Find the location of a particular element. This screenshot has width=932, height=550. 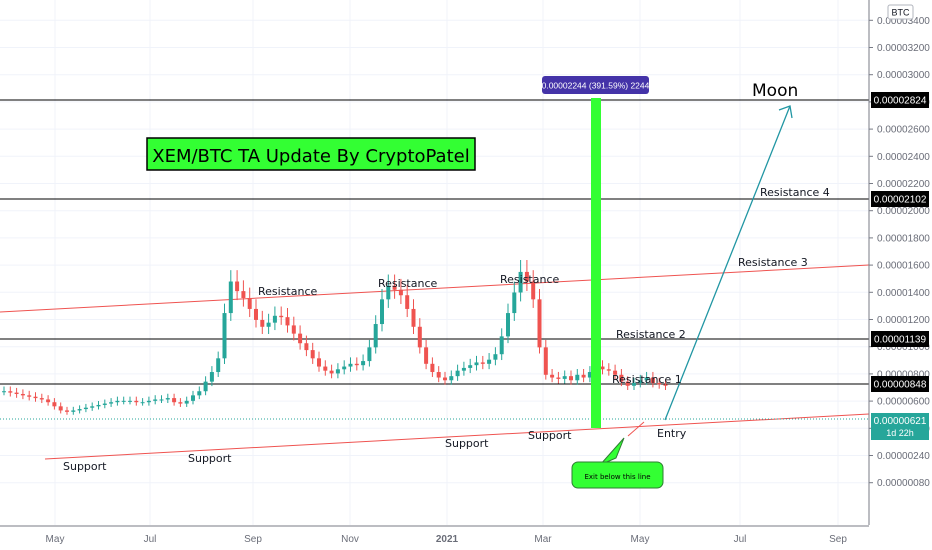

measure-badge is located at coordinates (595, 85).